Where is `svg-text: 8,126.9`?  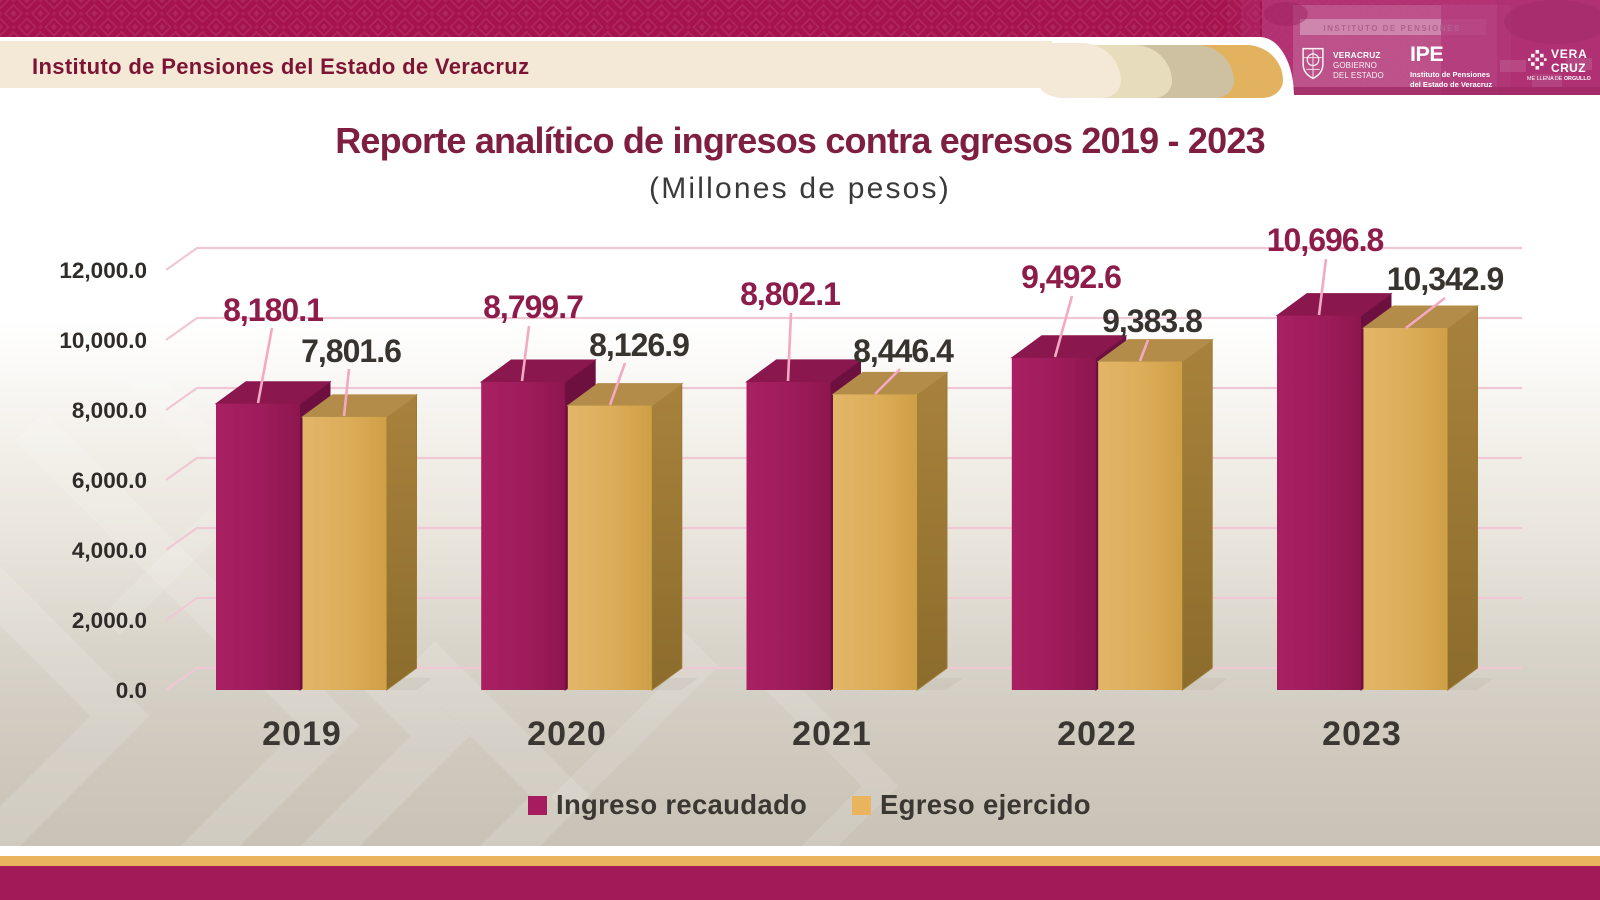 svg-text: 8,126.9 is located at coordinates (639, 345).